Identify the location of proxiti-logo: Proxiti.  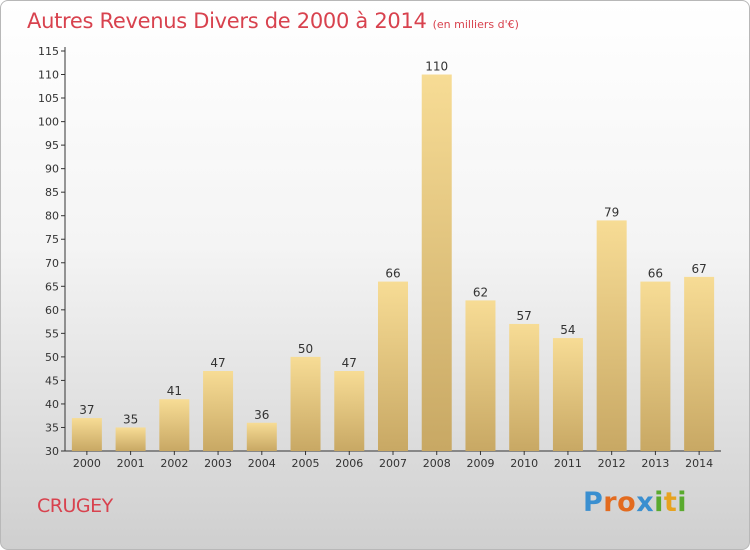
(635, 502).